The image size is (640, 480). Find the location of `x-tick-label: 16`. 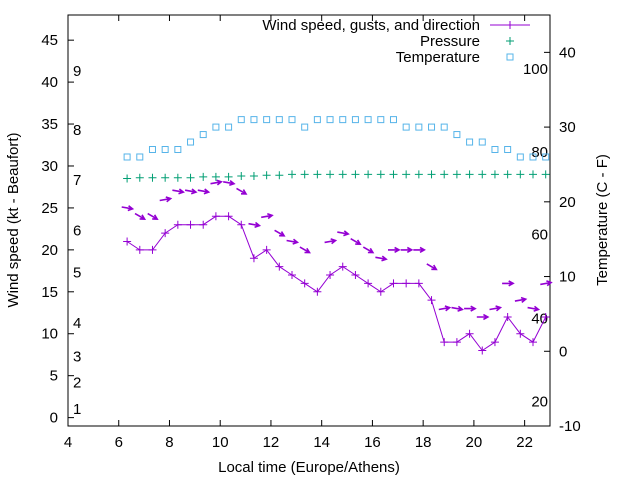

x-tick-label: 16 is located at coordinates (372, 442).